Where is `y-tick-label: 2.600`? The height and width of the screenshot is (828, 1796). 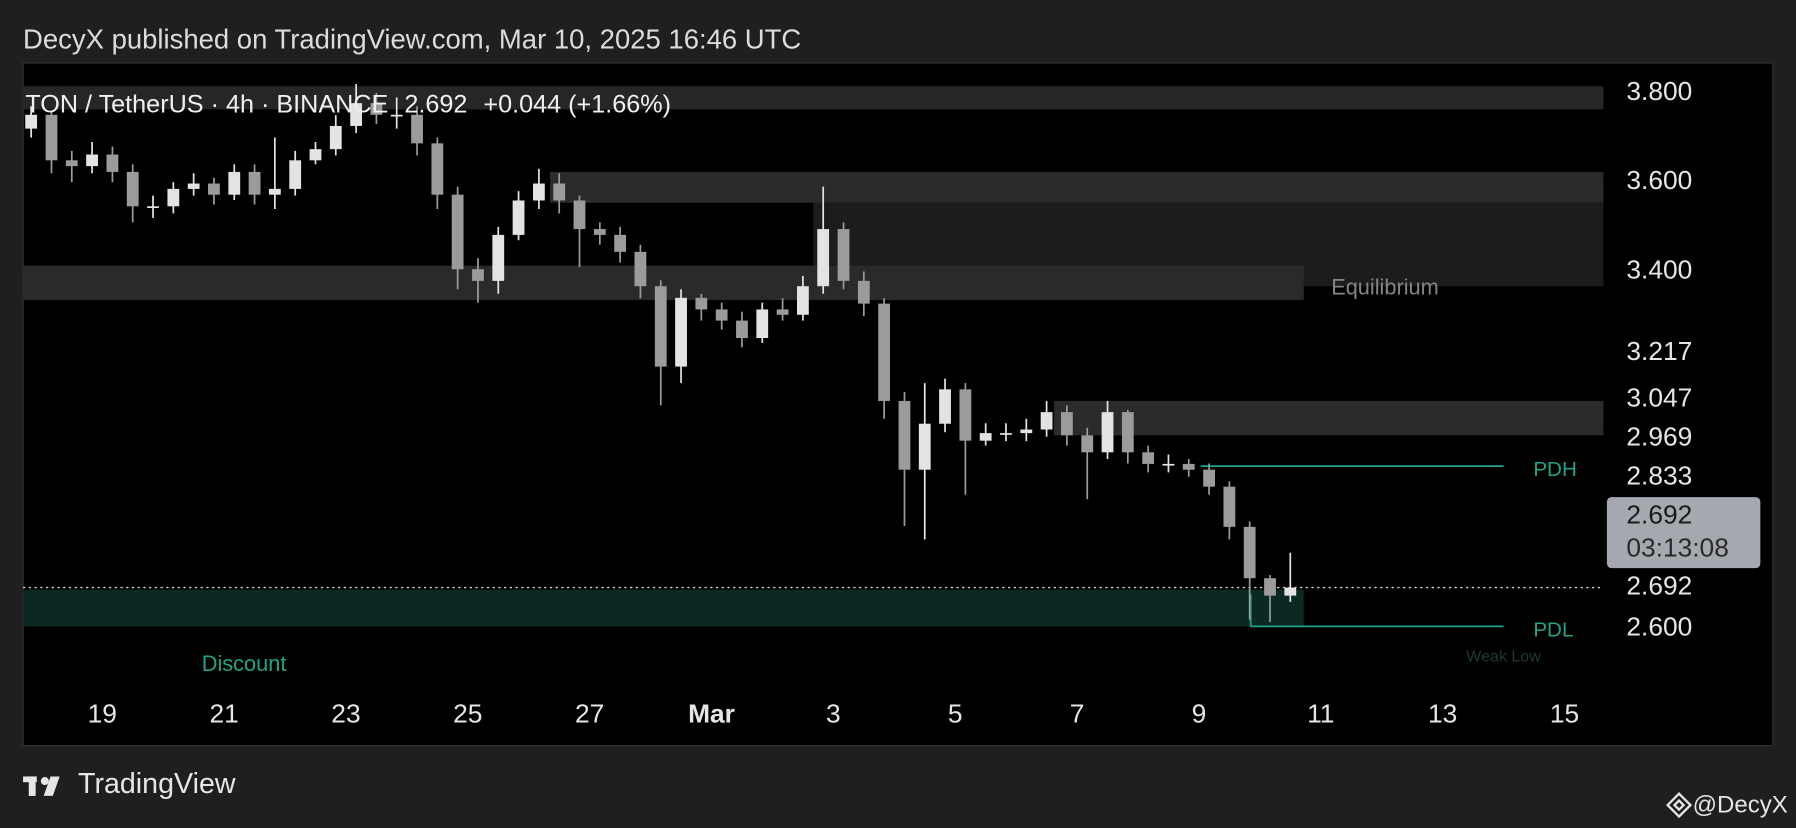
y-tick-label: 2.600 is located at coordinates (1659, 627).